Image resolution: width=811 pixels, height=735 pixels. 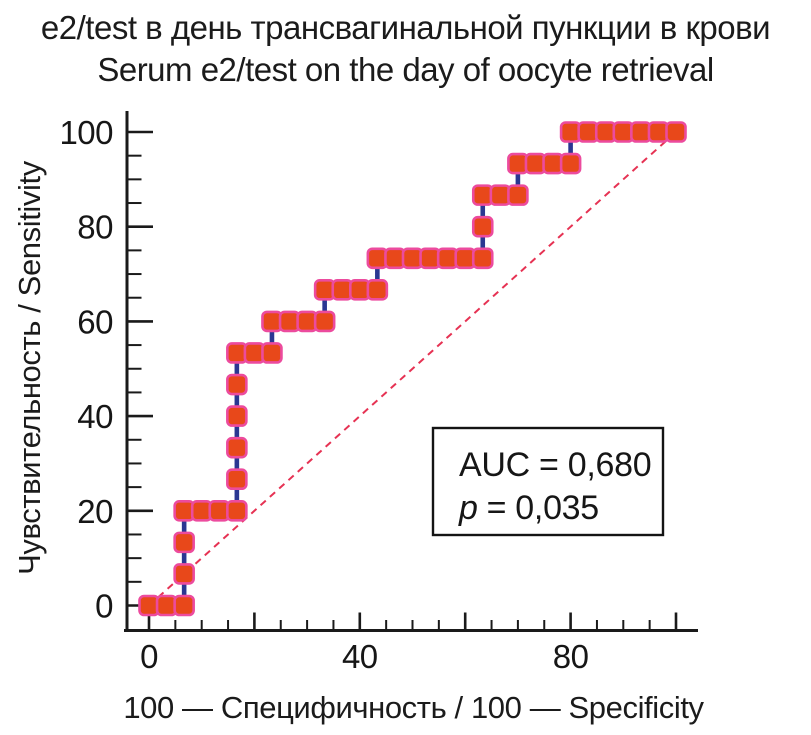 What do you see at coordinates (104, 606) in the screenshot?
I see `y-tick-label: 0` at bounding box center [104, 606].